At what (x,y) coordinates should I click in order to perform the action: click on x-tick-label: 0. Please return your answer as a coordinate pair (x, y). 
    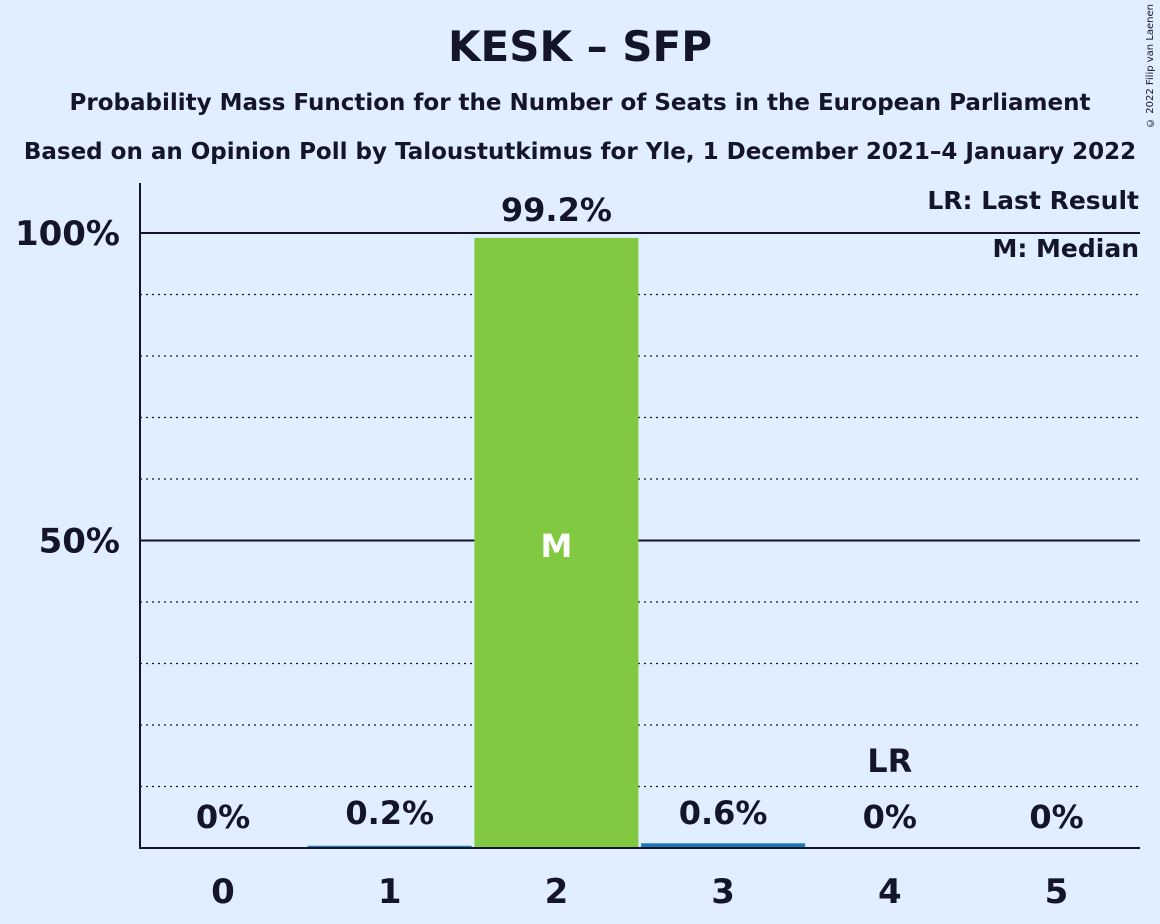
    Looking at the image, I should click on (223, 892).